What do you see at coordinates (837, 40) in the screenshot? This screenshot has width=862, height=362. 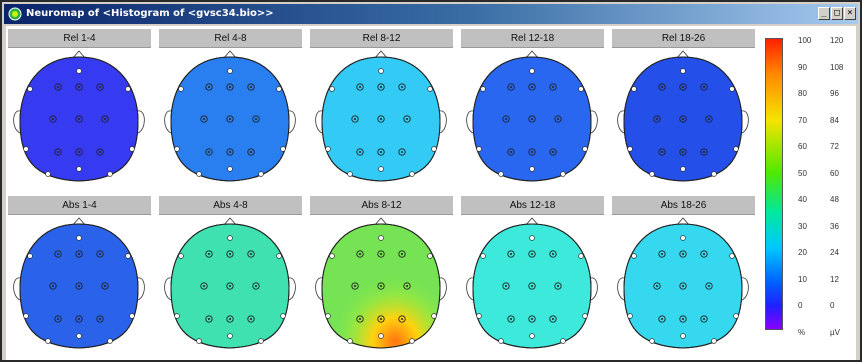 I see `scale-tick-label: 120` at bounding box center [837, 40].